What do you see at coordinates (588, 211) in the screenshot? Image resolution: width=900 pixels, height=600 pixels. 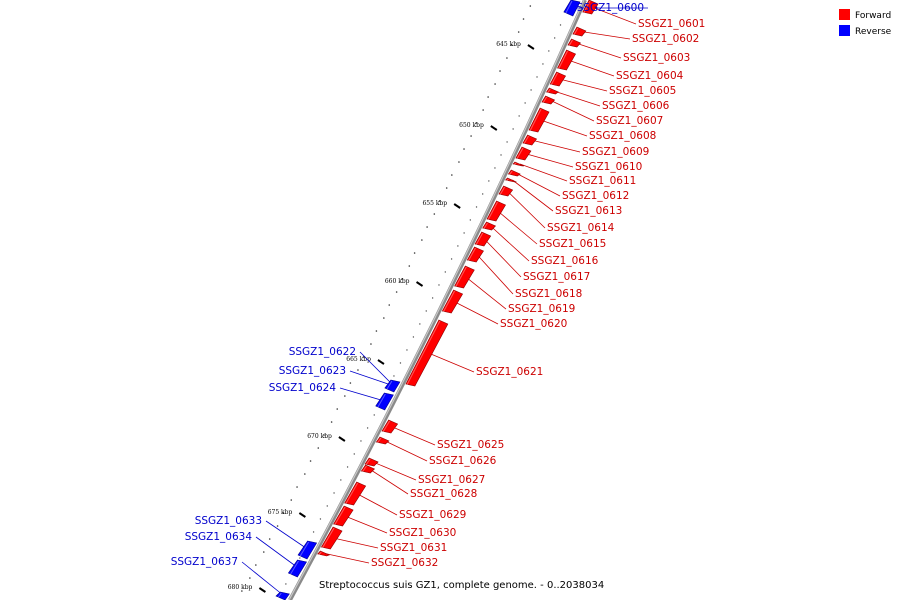 I see `gene-label: SSGZ1_0613` at bounding box center [588, 211].